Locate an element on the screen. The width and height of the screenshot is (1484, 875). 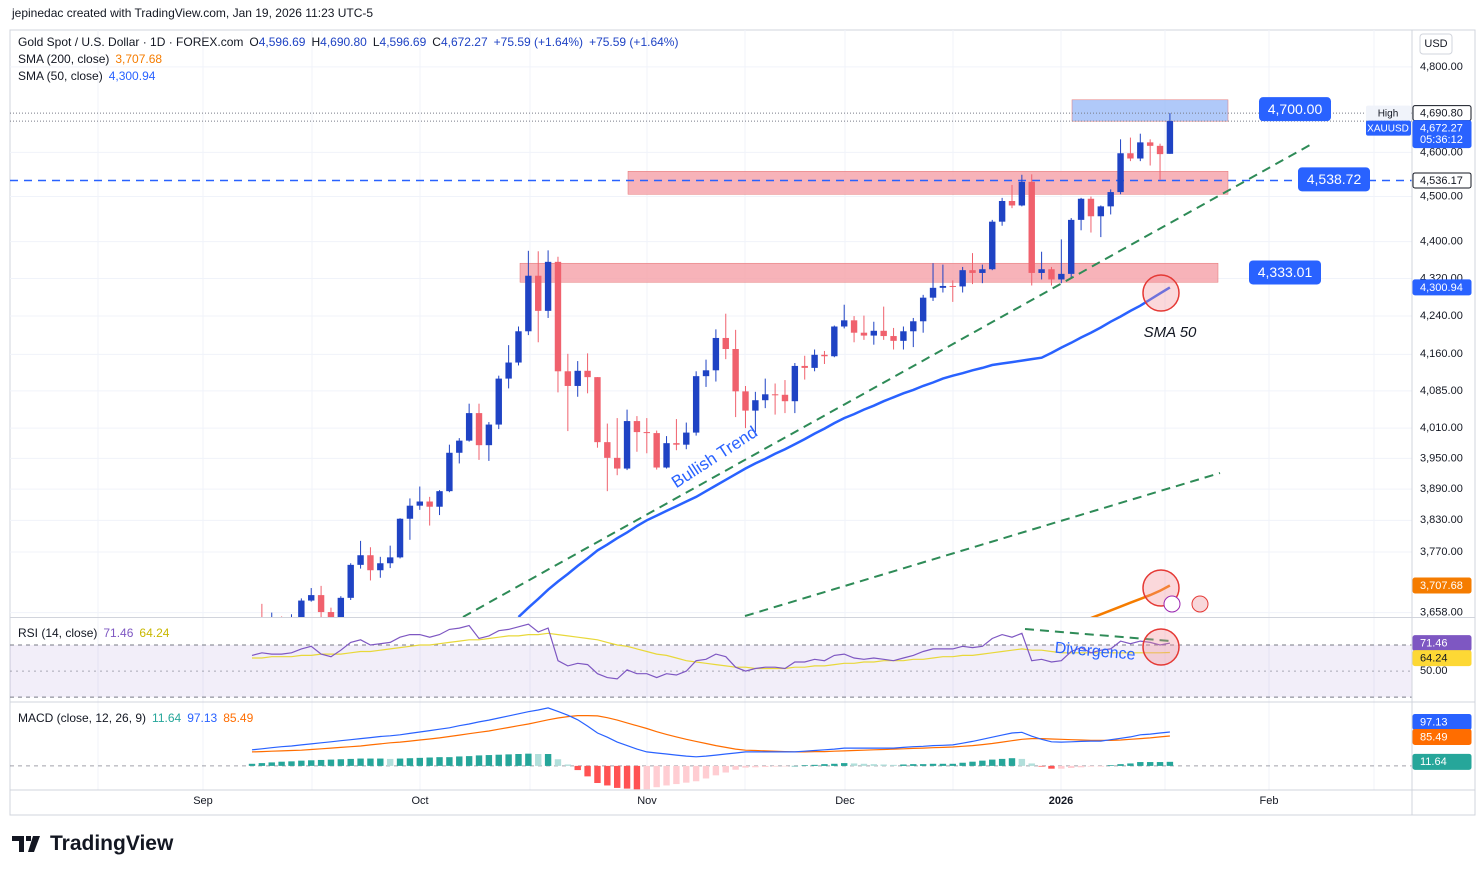
rsi-pane is located at coordinates (711, 660).